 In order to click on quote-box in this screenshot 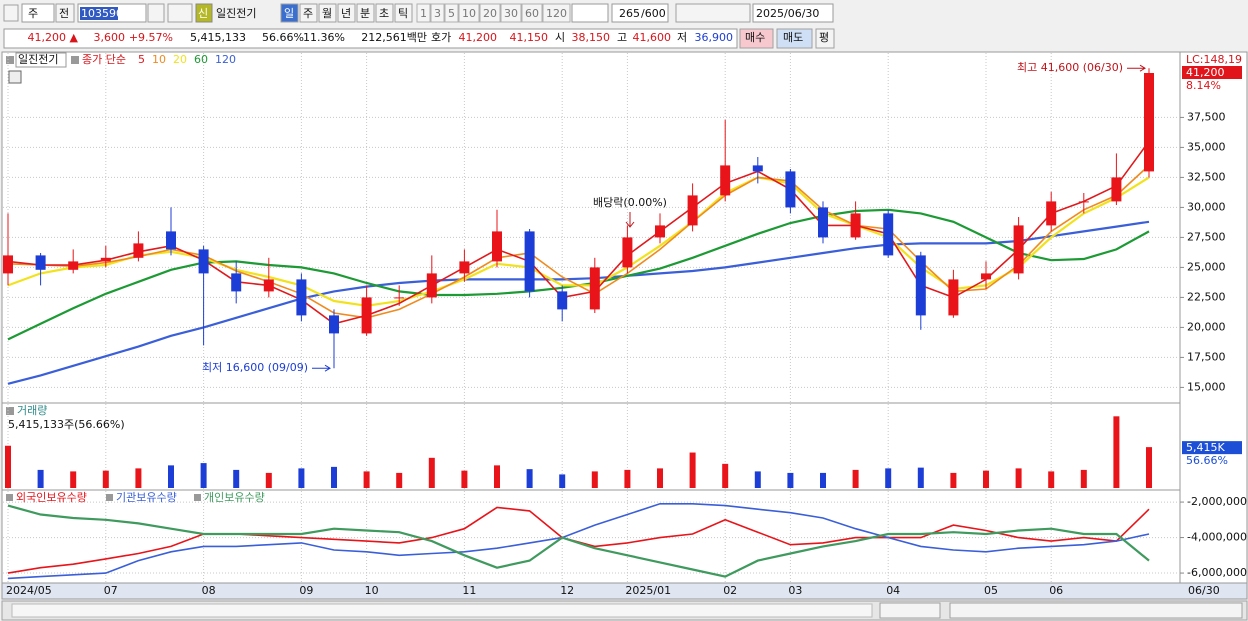, I will do `click(370, 38)`.